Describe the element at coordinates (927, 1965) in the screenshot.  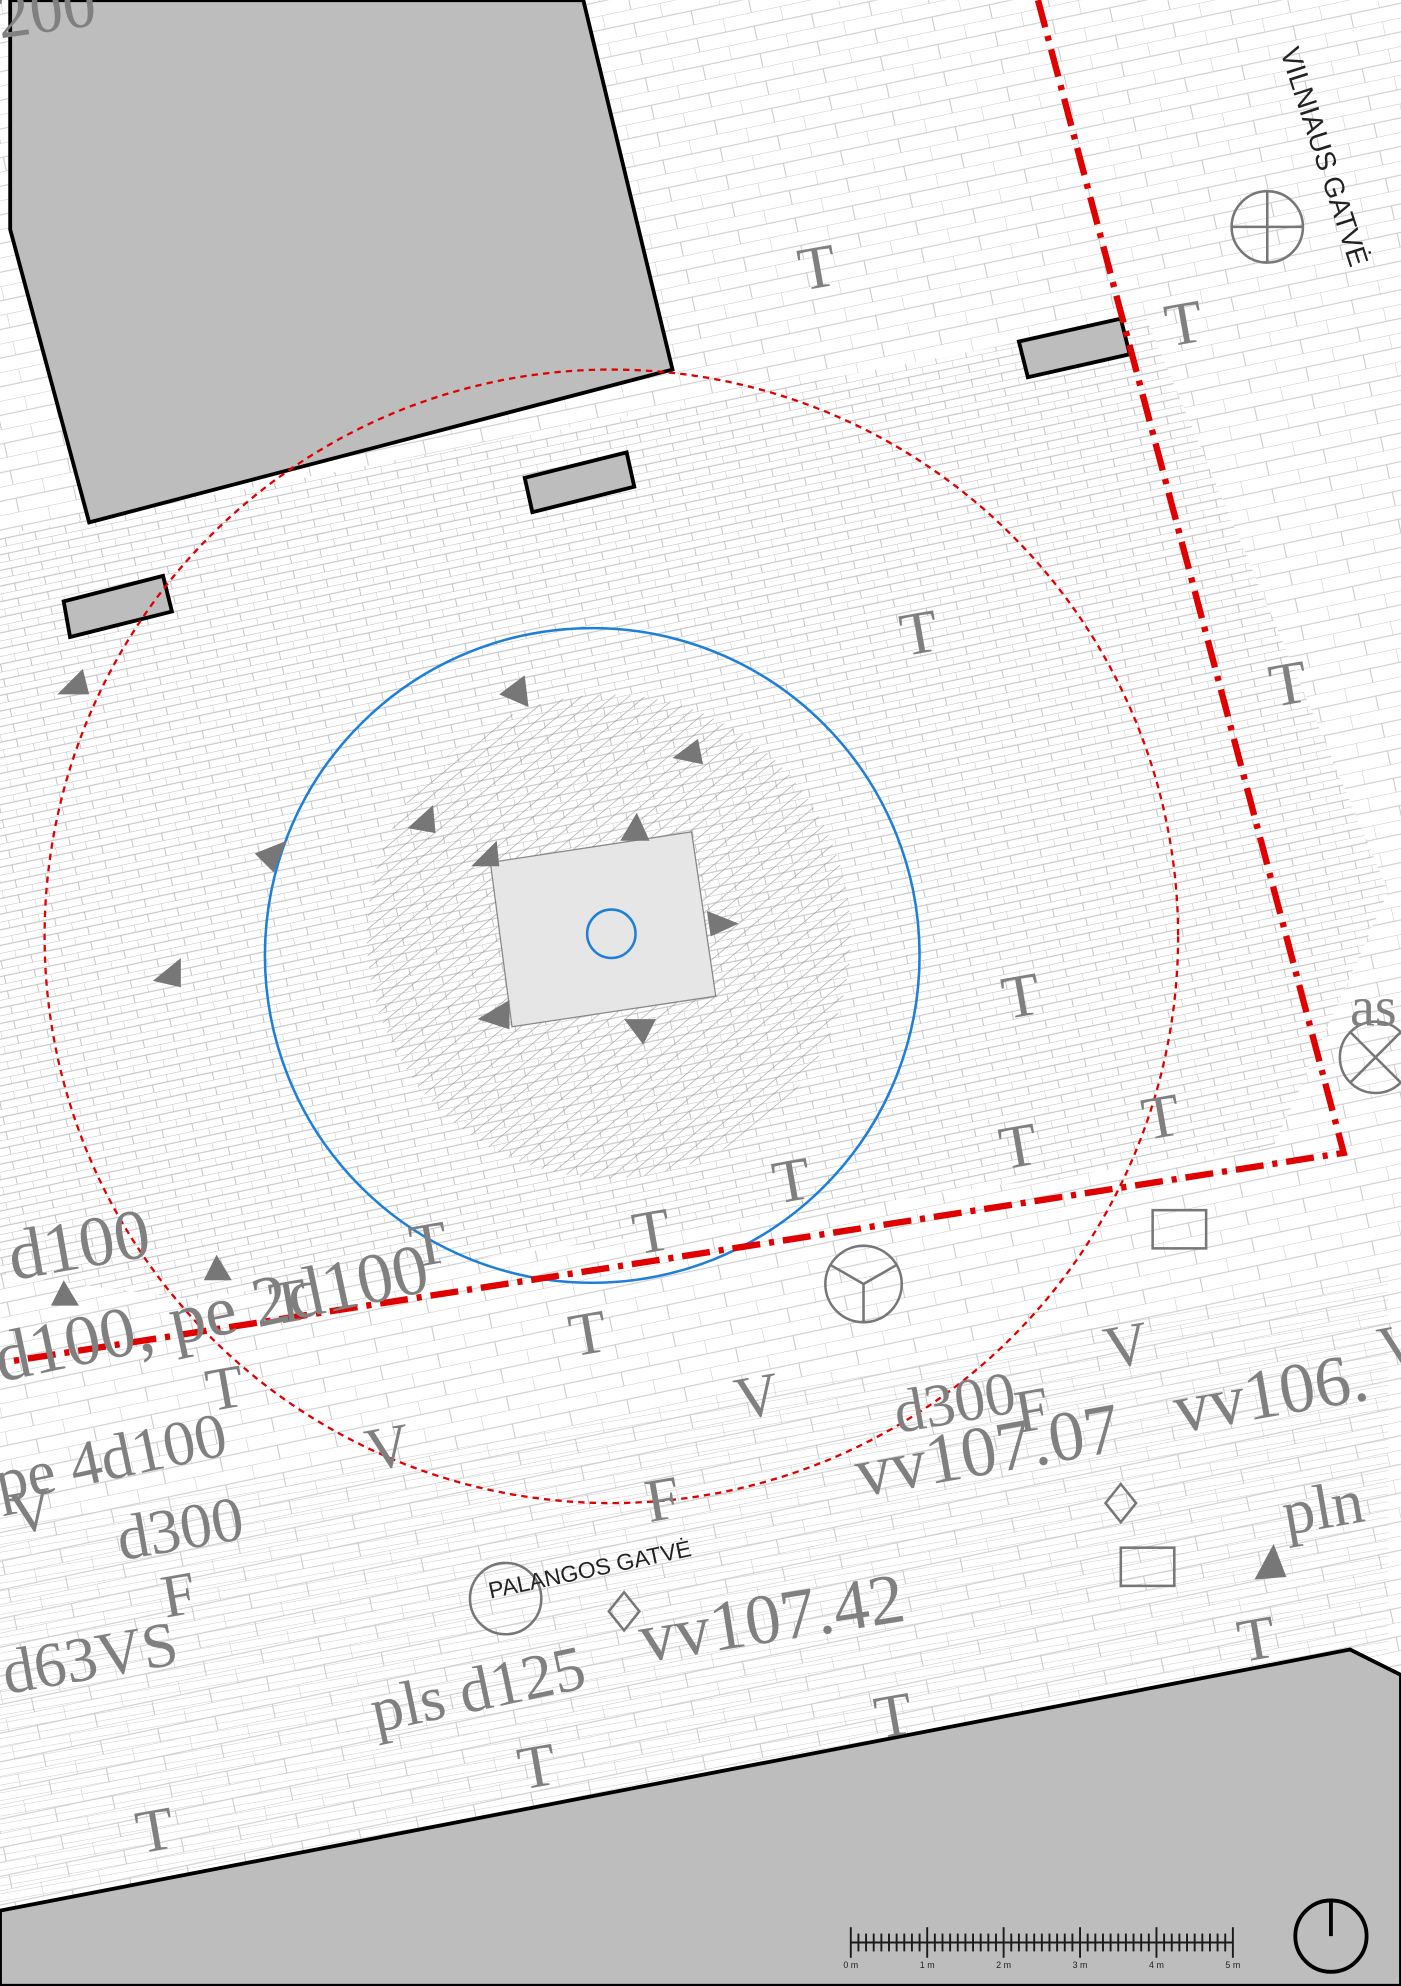
I see `scale-label: 1 m` at that location.